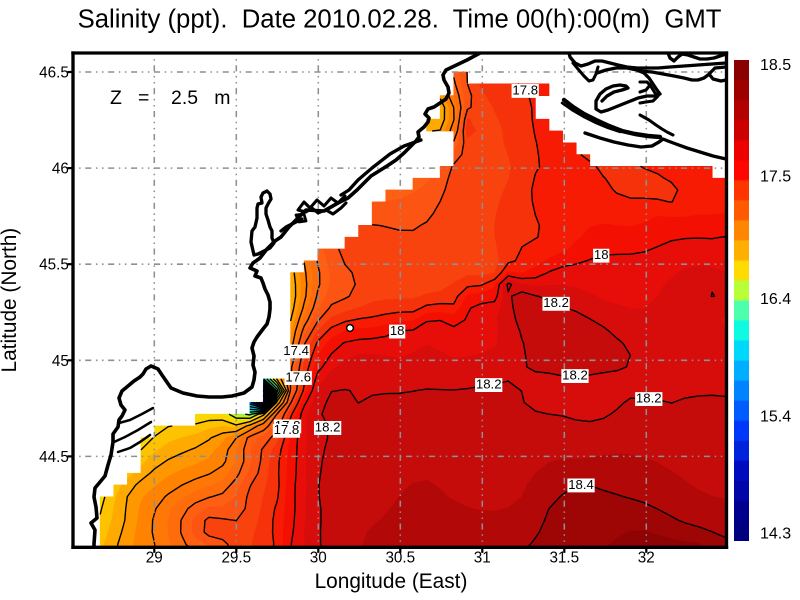 This screenshot has width=800, height=600. I want to click on svg-text: 14.3, so click(775, 534).